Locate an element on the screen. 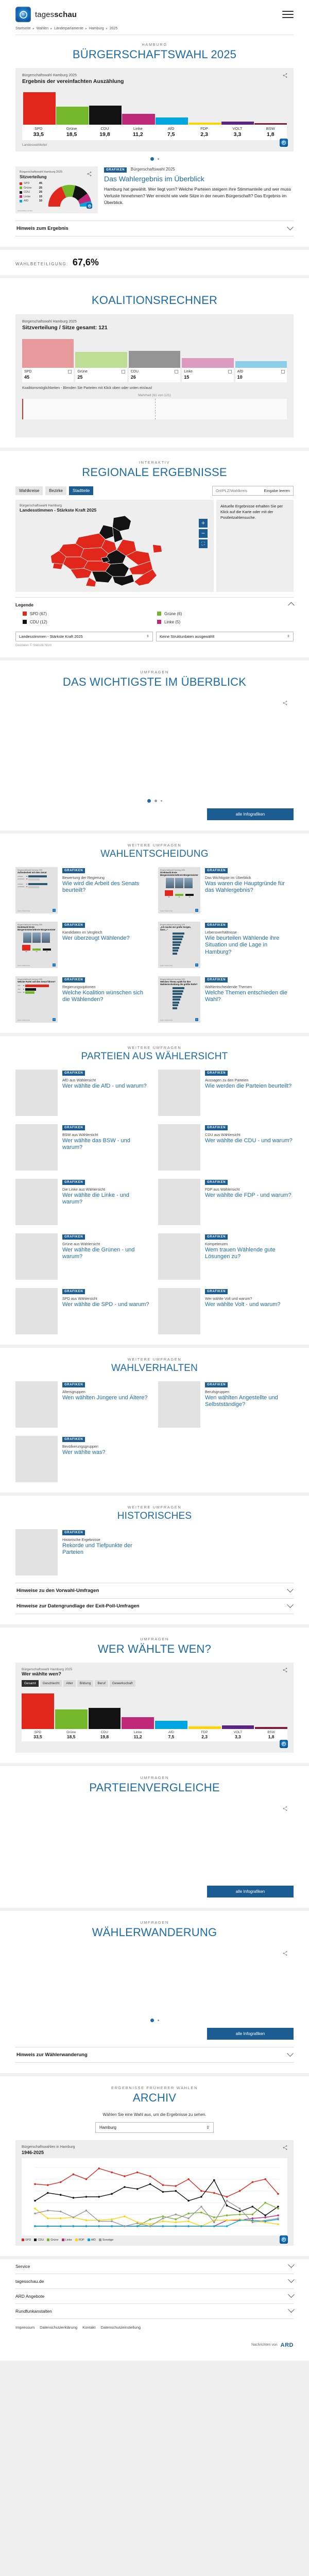 This screenshot has width=309, height=2576. article-title: Wer wählte die Linke - und warum? is located at coordinates (96, 1199).